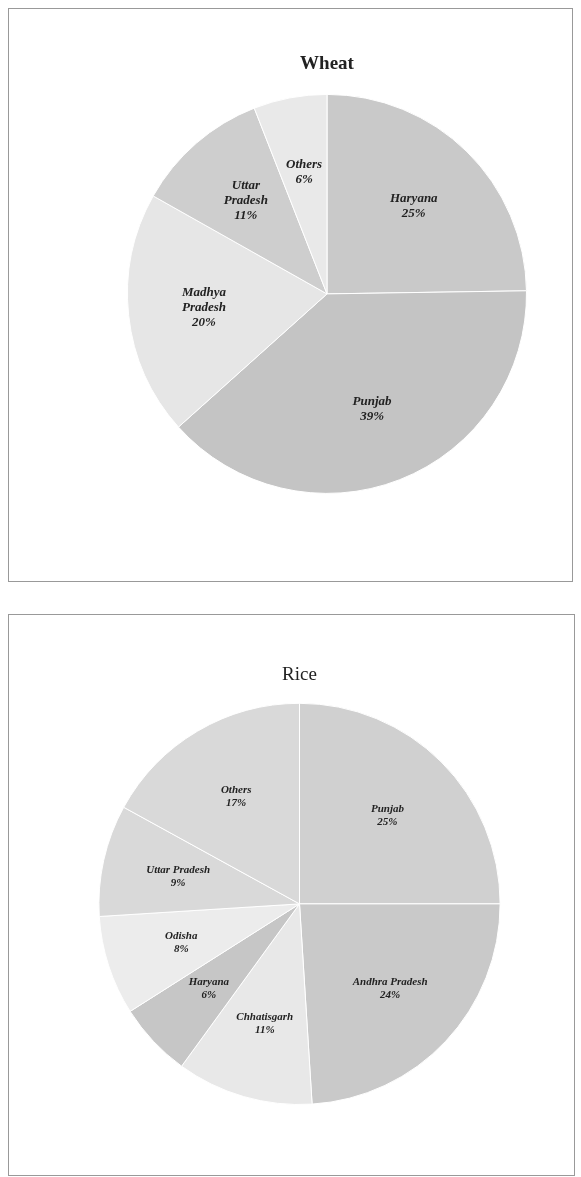 This screenshot has width=581, height=1177. What do you see at coordinates (389, 981) in the screenshot?
I see `slice-label: Andhra Pradesh` at bounding box center [389, 981].